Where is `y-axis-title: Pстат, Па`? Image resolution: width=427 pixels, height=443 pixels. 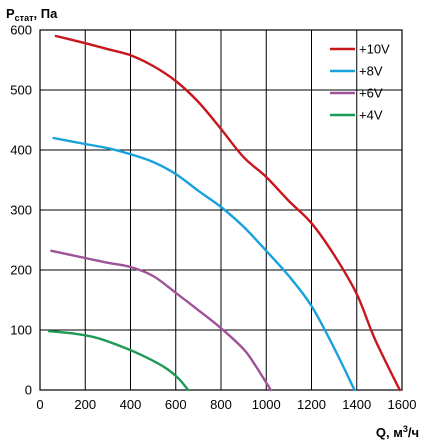
y-axis-title: Pстат, Па is located at coordinates (32, 14).